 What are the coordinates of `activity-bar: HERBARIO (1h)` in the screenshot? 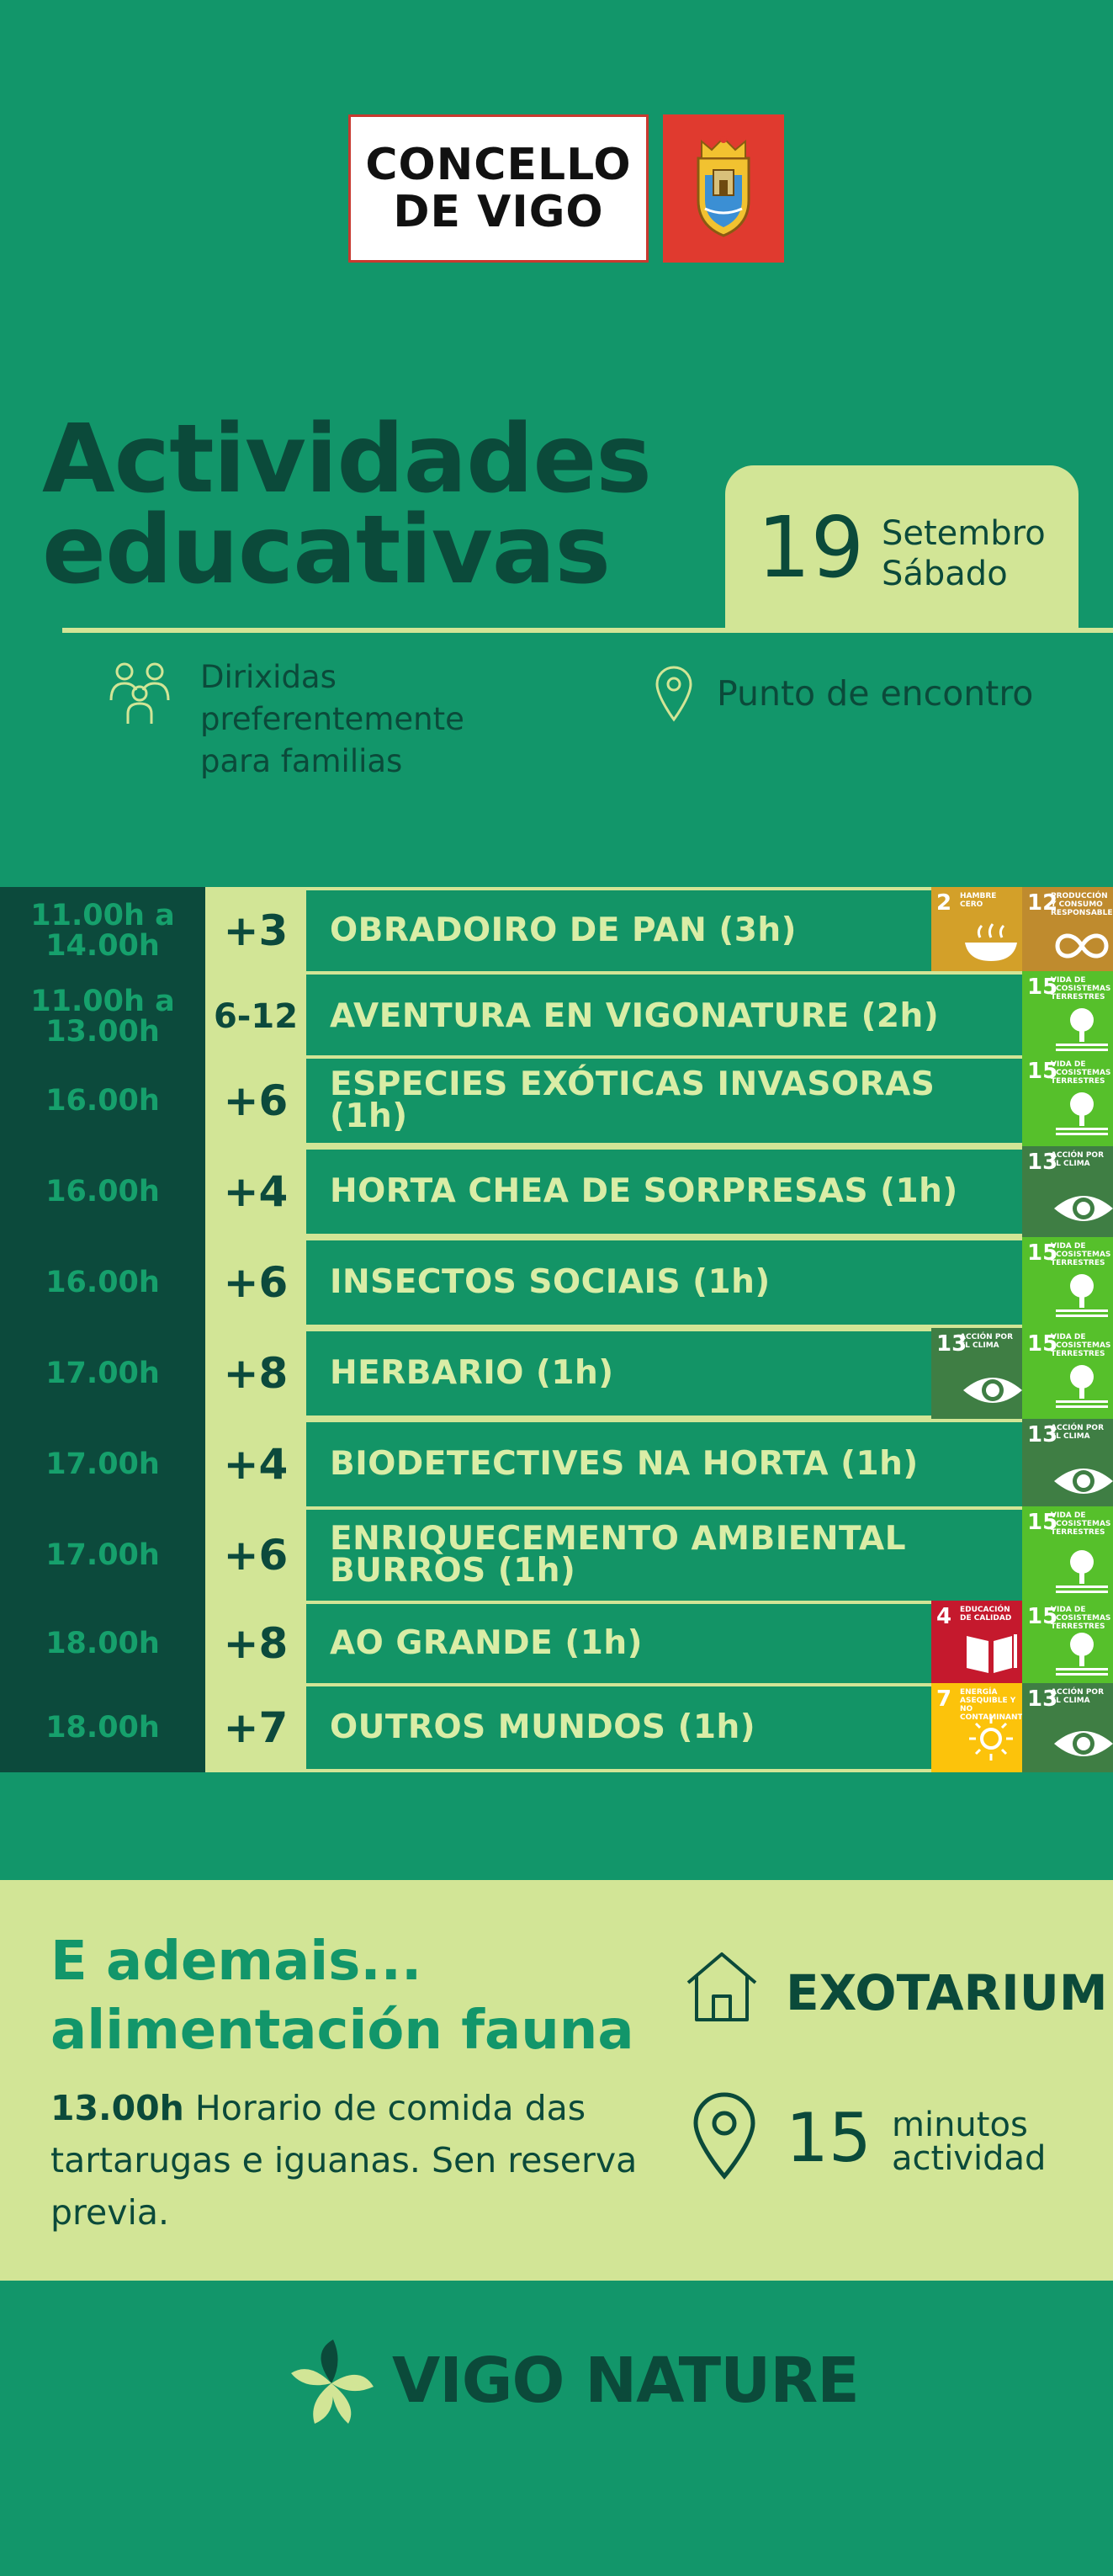 It's located at (618, 1373).